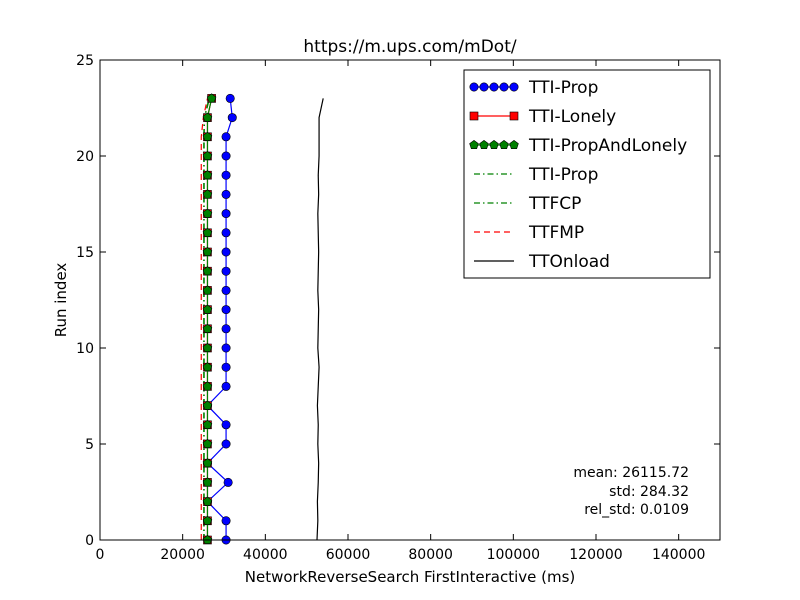 The width and height of the screenshot is (800, 600). Describe the element at coordinates (85, 157) in the screenshot. I see `y-tick-label: 20` at that location.